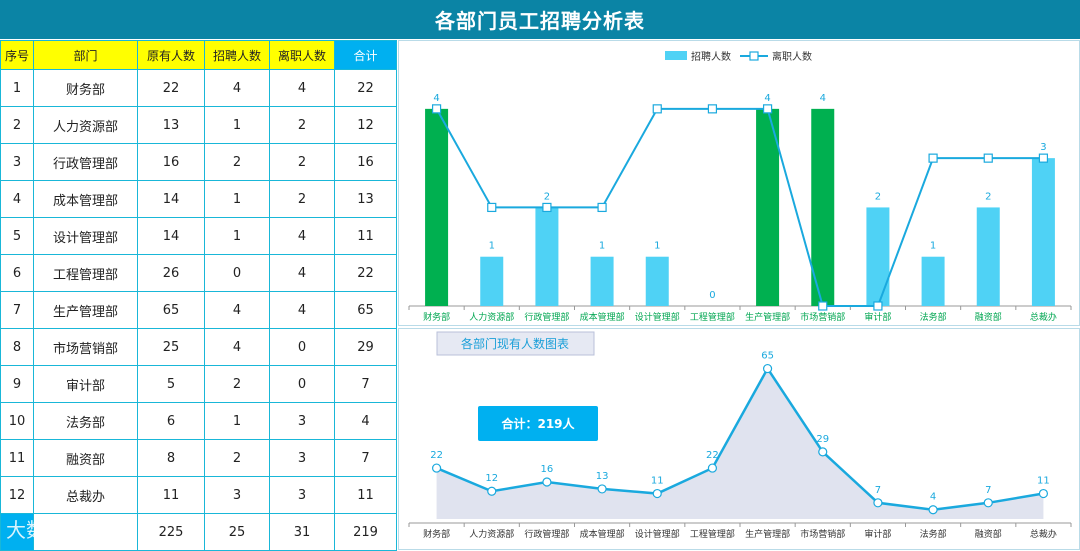  I want to click on page-title: 各部门员工招聘分析表, so click(540, 19).